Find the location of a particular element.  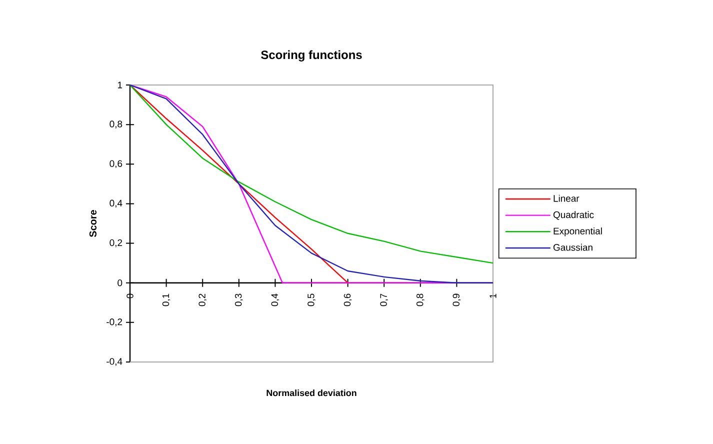

x-tick-label: 0,2 is located at coordinates (202, 300).